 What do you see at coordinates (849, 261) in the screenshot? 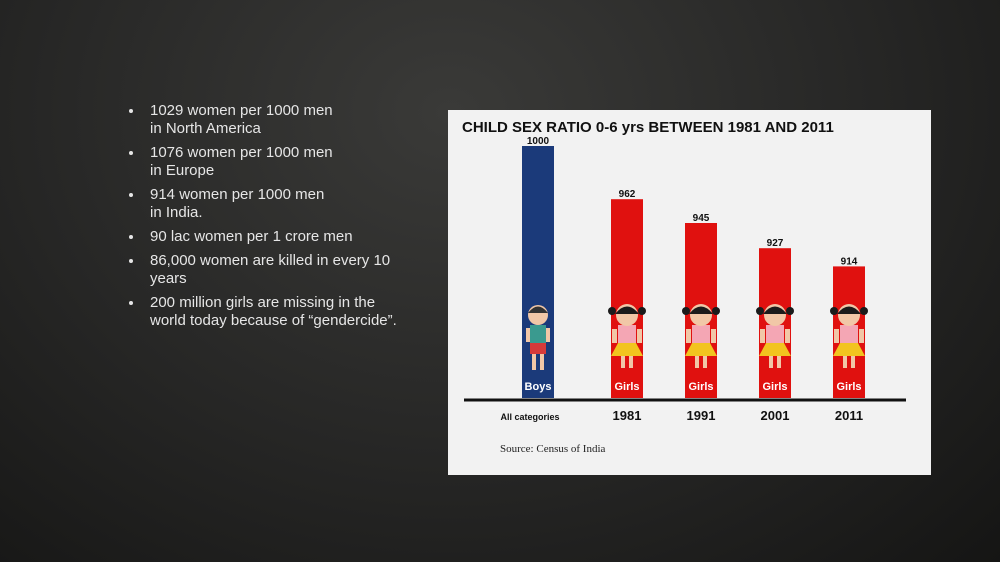
I see `bar-value-label: 914` at bounding box center [849, 261].